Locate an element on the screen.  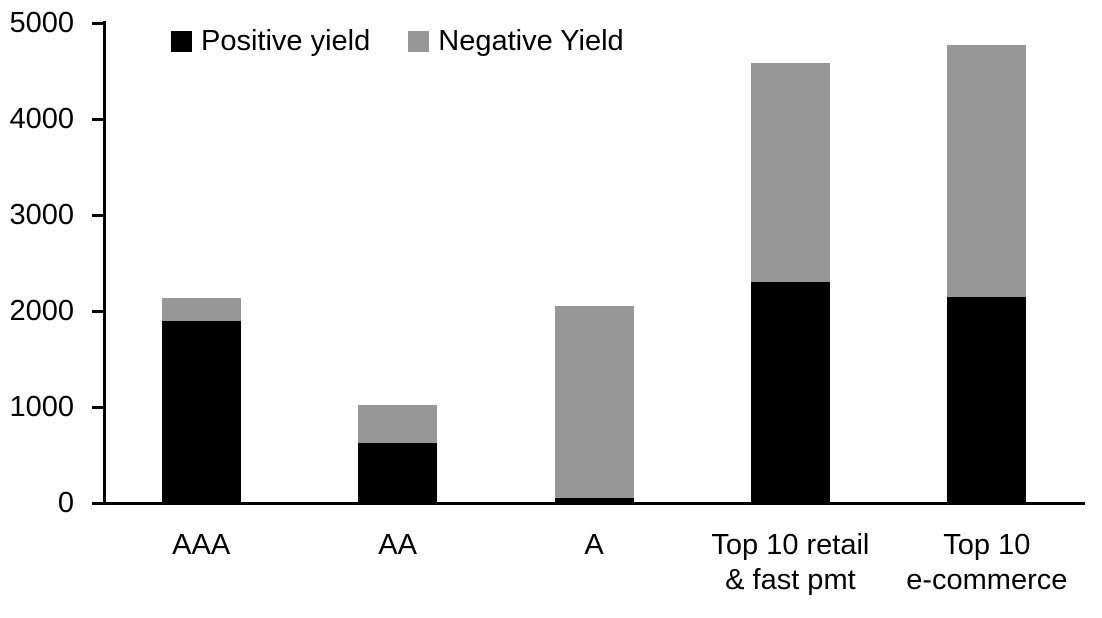
x-category-label-a: A is located at coordinates (594, 545).